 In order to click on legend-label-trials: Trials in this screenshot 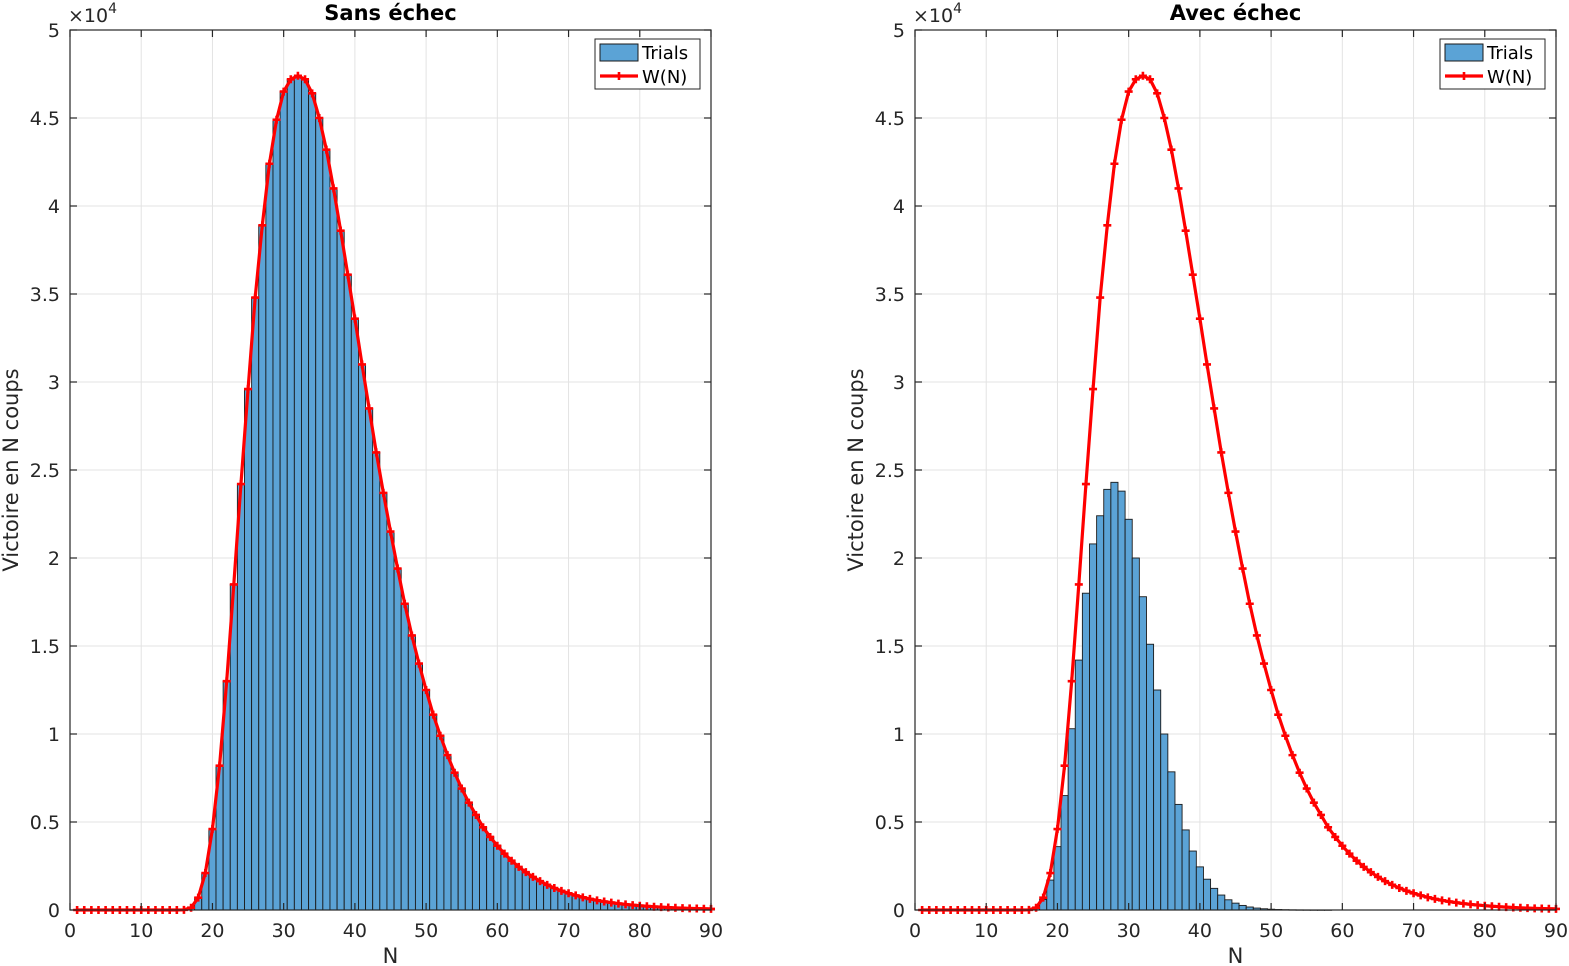, I will do `click(1509, 53)`.